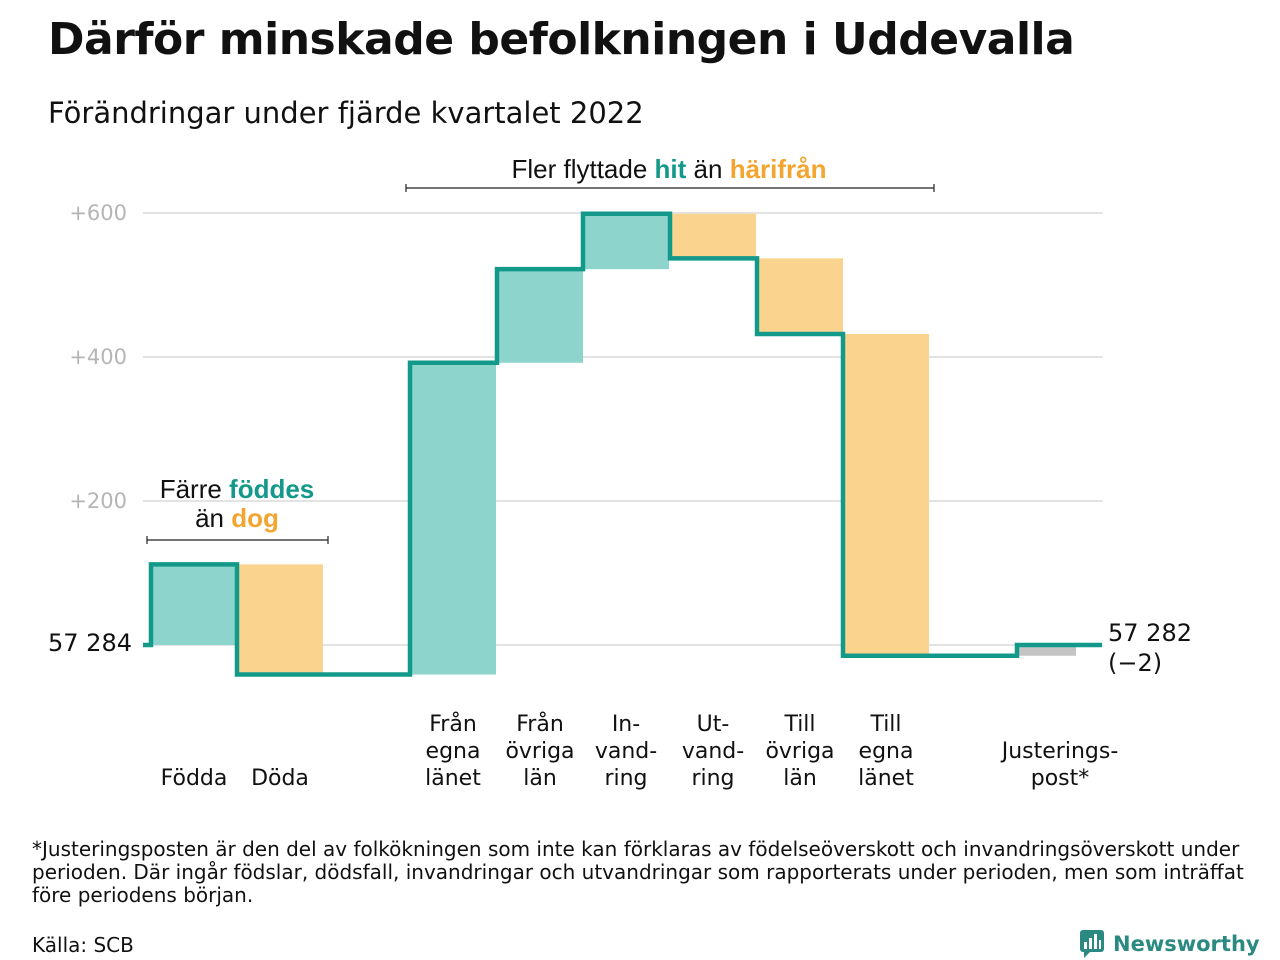 This screenshot has width=1280, height=960. What do you see at coordinates (1135, 663) in the screenshot?
I see `end-change-label: (−2)` at bounding box center [1135, 663].